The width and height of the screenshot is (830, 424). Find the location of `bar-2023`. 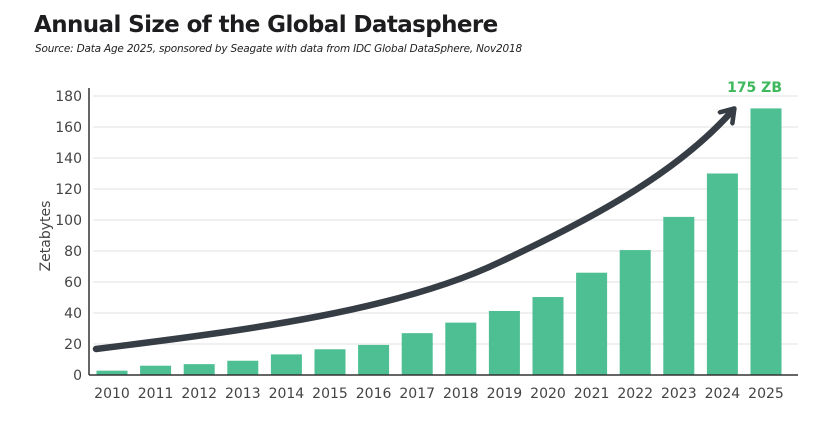

bar-2023 is located at coordinates (679, 295).